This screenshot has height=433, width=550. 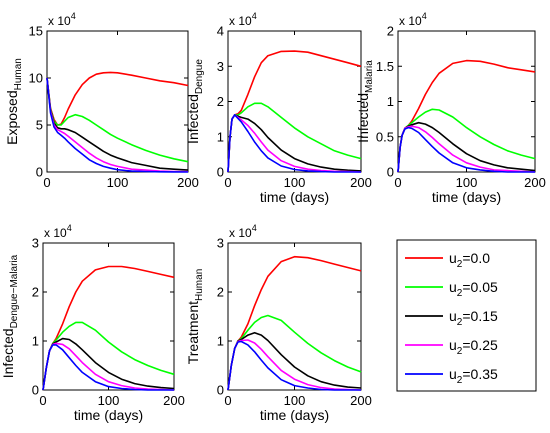 What do you see at coordinates (14, 101) in the screenshot?
I see `y-axis-label: ExposedHuman` at bounding box center [14, 101].